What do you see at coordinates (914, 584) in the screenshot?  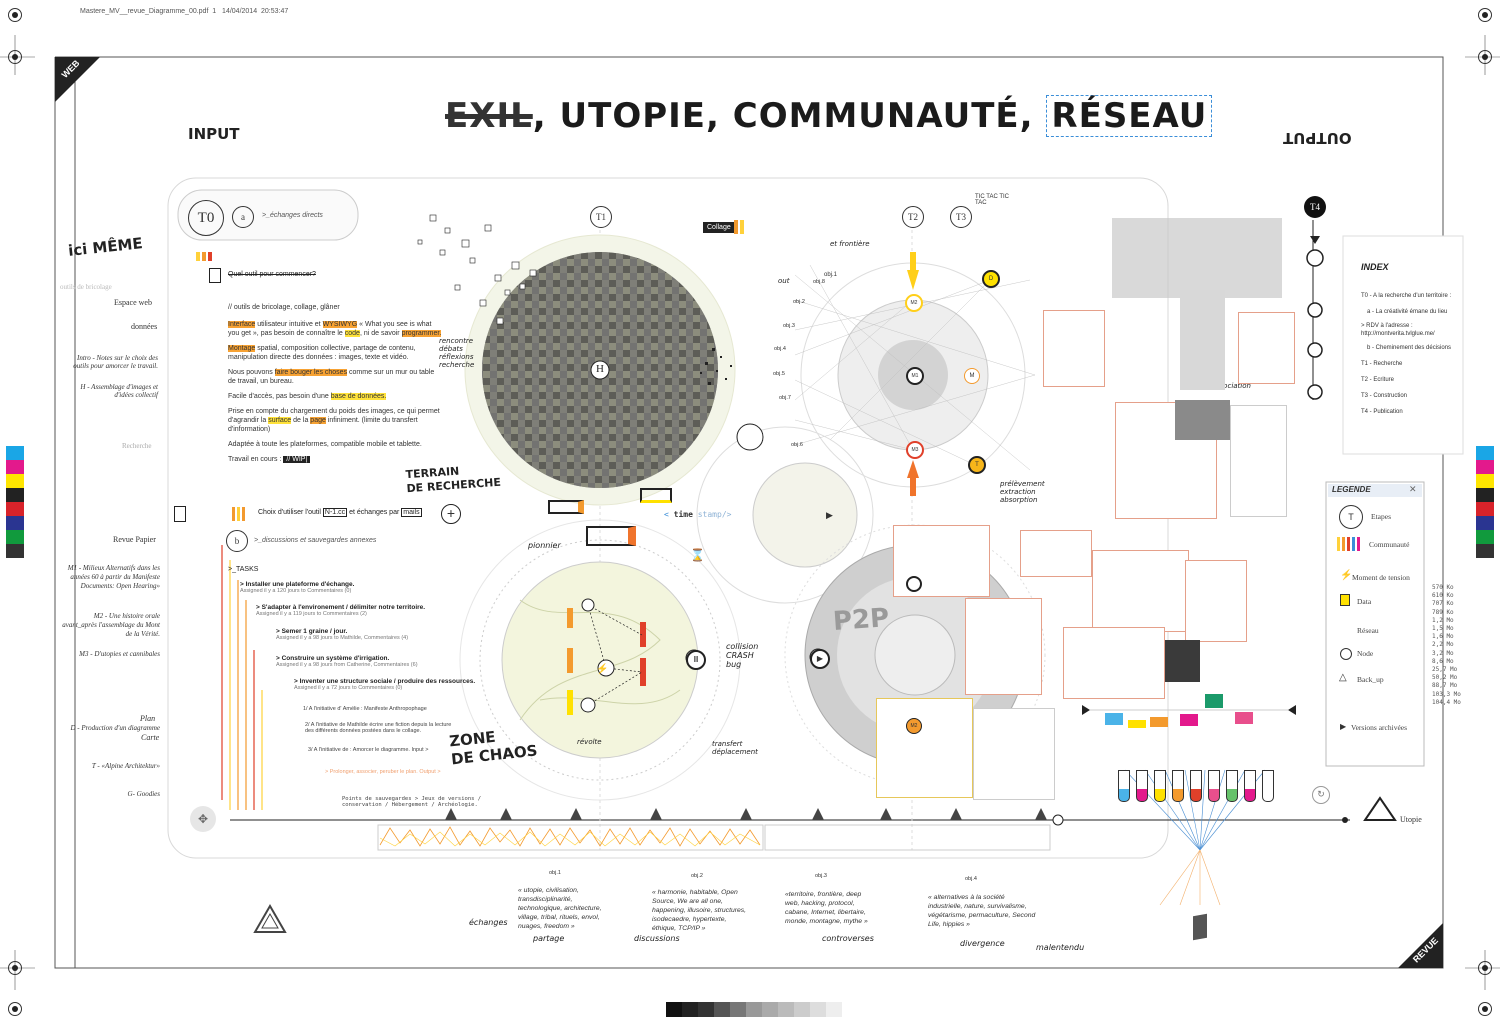 I see `p2p-node` at bounding box center [914, 584].